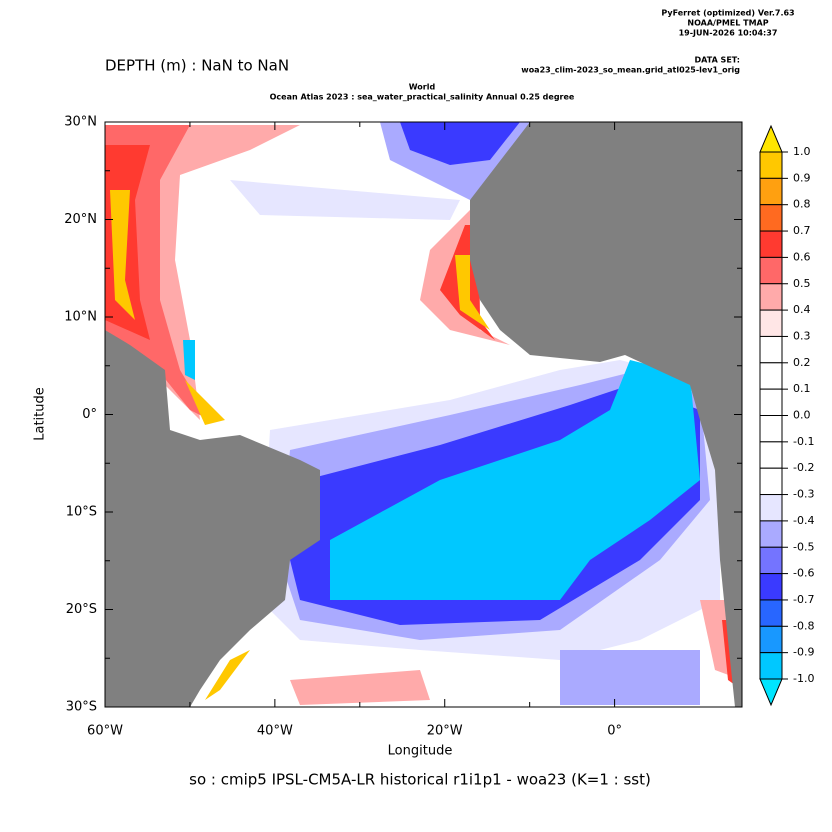  I want to click on org: NOAA/PMEL TMAP, so click(727, 23).